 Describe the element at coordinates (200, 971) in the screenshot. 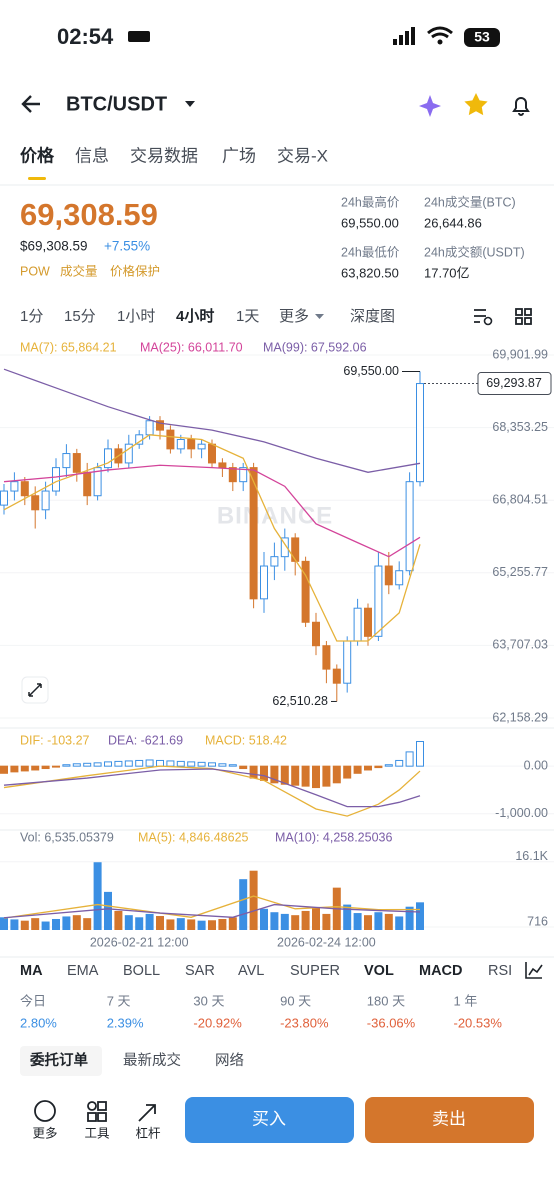

I see `indicator-tab: SAR` at that location.